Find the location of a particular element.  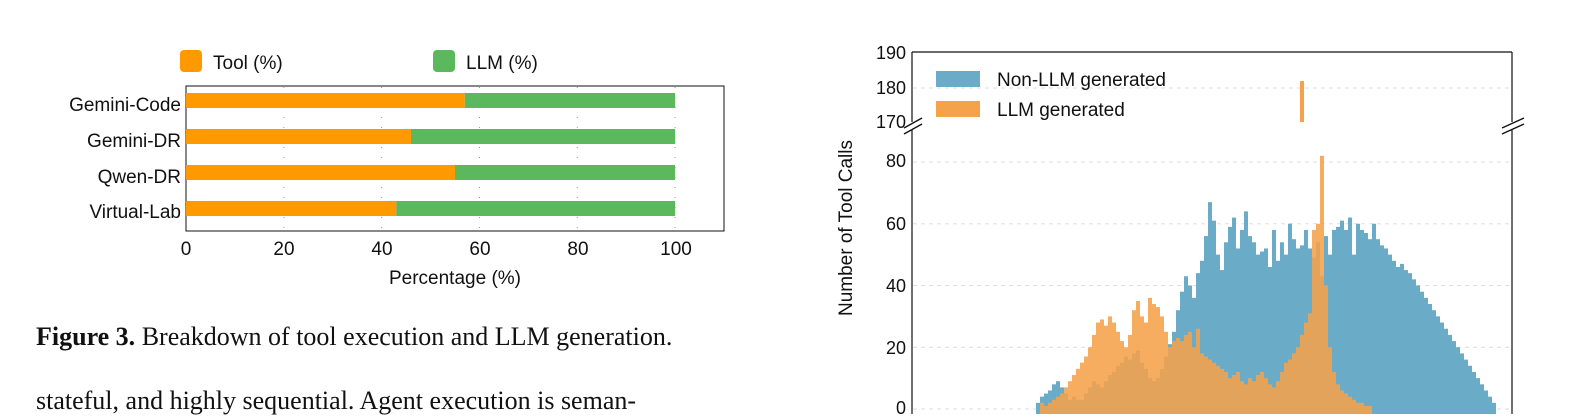

axis-break-marker is located at coordinates (1214, 126).